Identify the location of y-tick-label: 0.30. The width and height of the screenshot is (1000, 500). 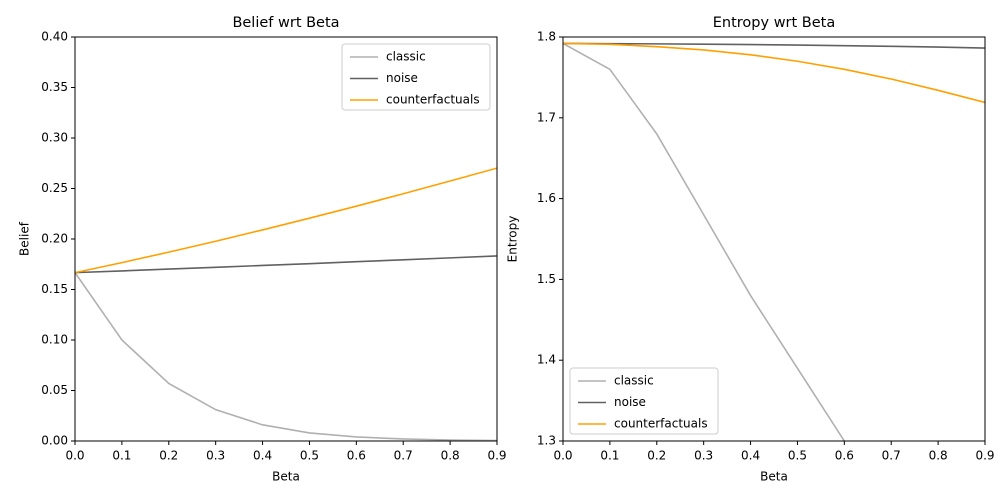
(54, 138).